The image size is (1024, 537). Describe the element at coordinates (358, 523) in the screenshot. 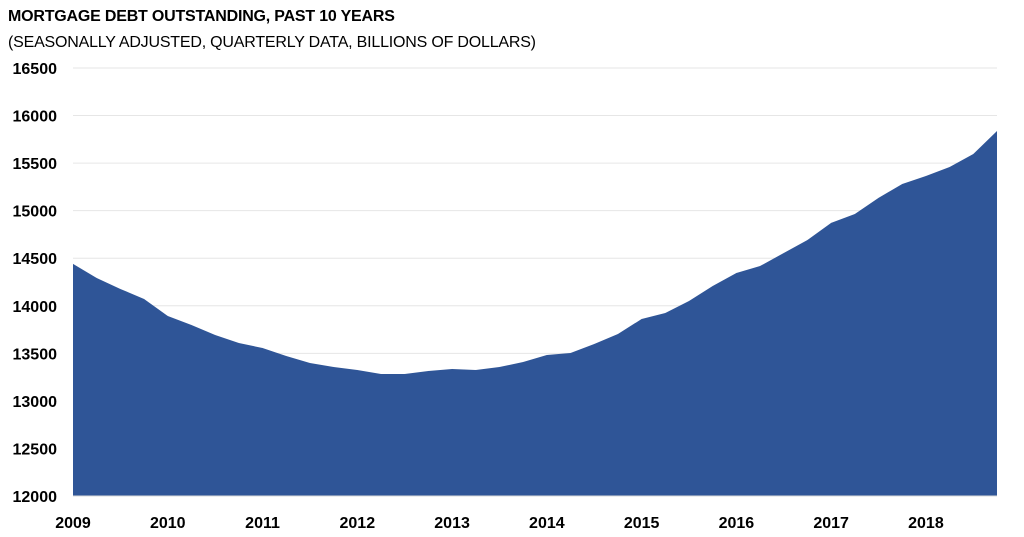

I see `x-tick-label: 2012` at that location.